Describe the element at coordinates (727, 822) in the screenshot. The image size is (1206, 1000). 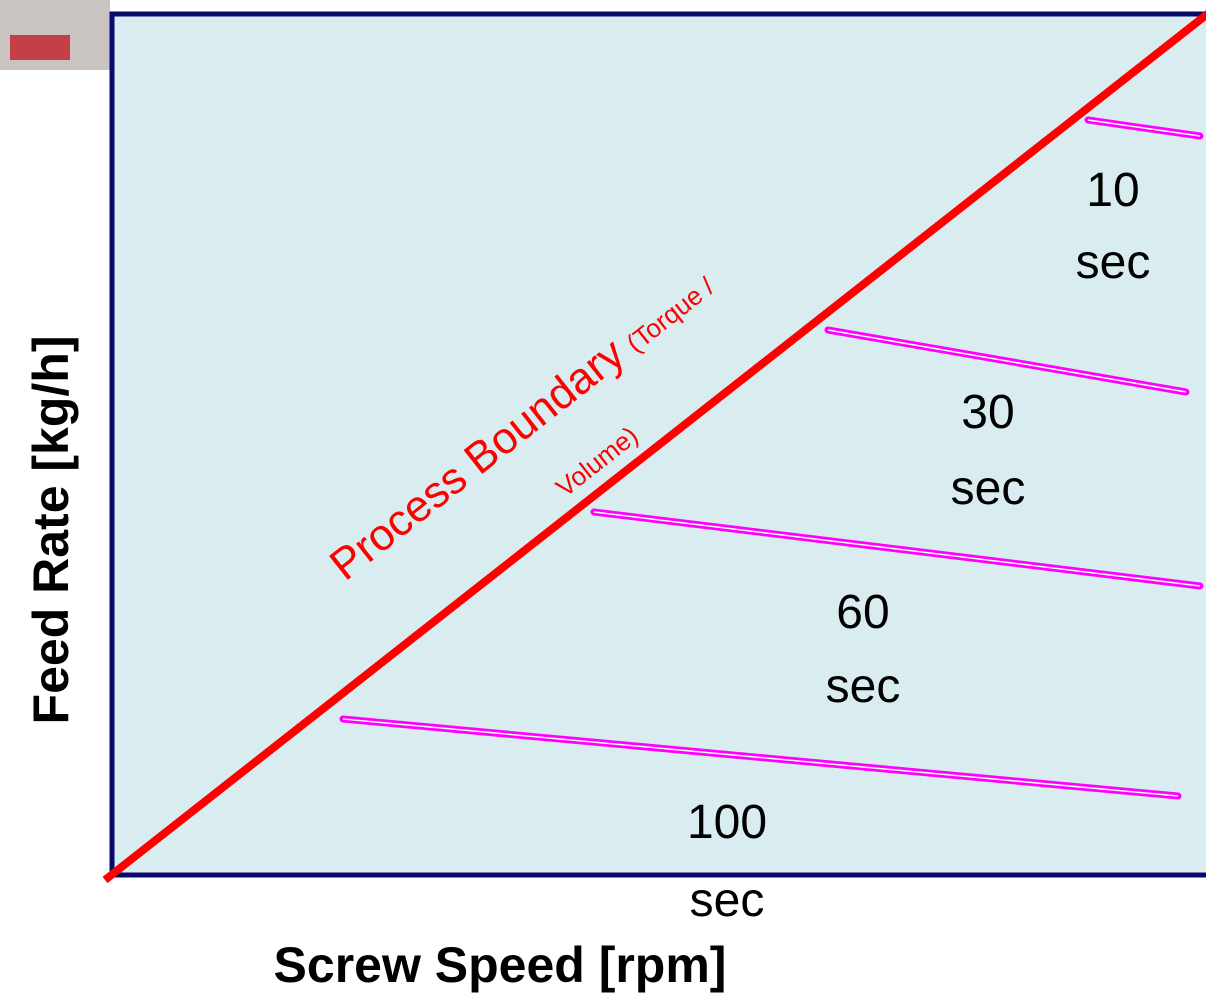
I see `curve-value: 100` at that location.